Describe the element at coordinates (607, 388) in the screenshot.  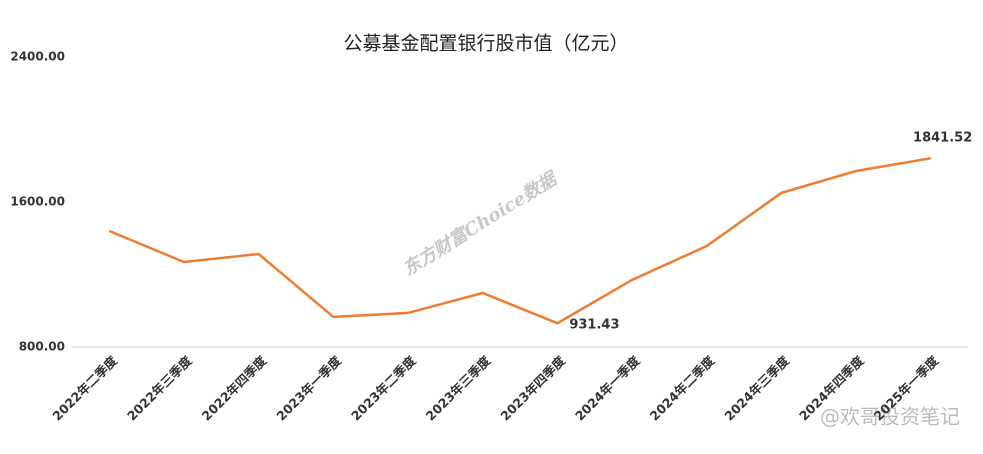
I see `x-tick-label: 2024年一季度` at that location.